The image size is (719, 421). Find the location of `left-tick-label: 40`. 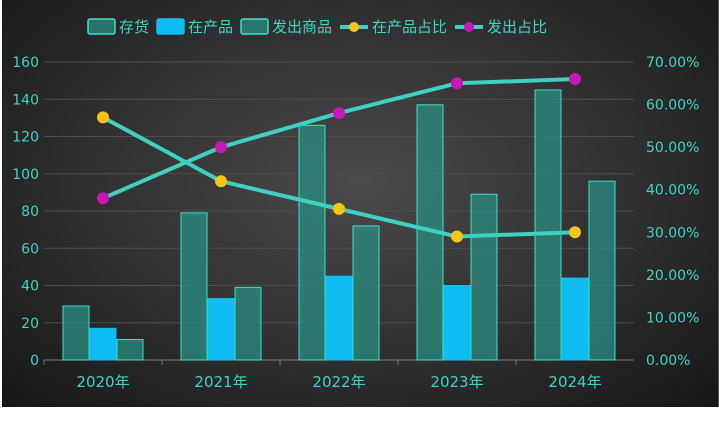

left-tick-label: 40 is located at coordinates (30, 287).